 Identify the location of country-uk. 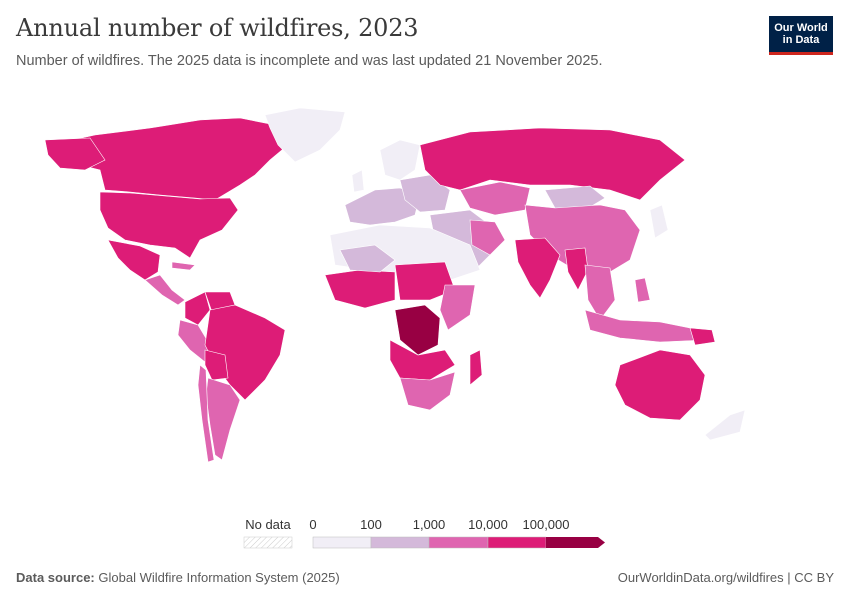
(358, 181).